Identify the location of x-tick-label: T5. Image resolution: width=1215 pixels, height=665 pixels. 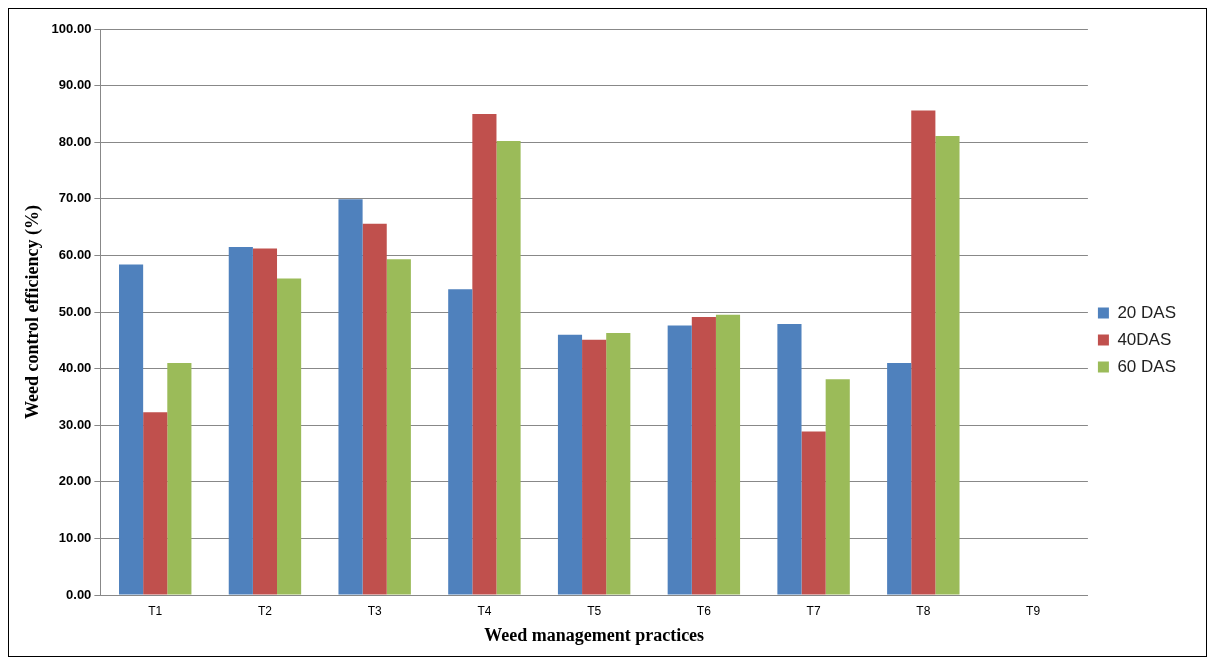
(594, 610).